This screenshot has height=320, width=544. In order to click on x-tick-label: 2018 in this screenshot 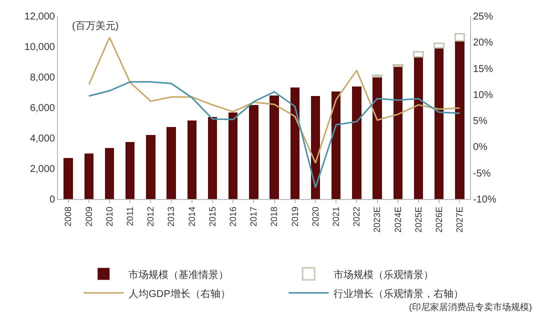, I will do `click(274, 216)`.